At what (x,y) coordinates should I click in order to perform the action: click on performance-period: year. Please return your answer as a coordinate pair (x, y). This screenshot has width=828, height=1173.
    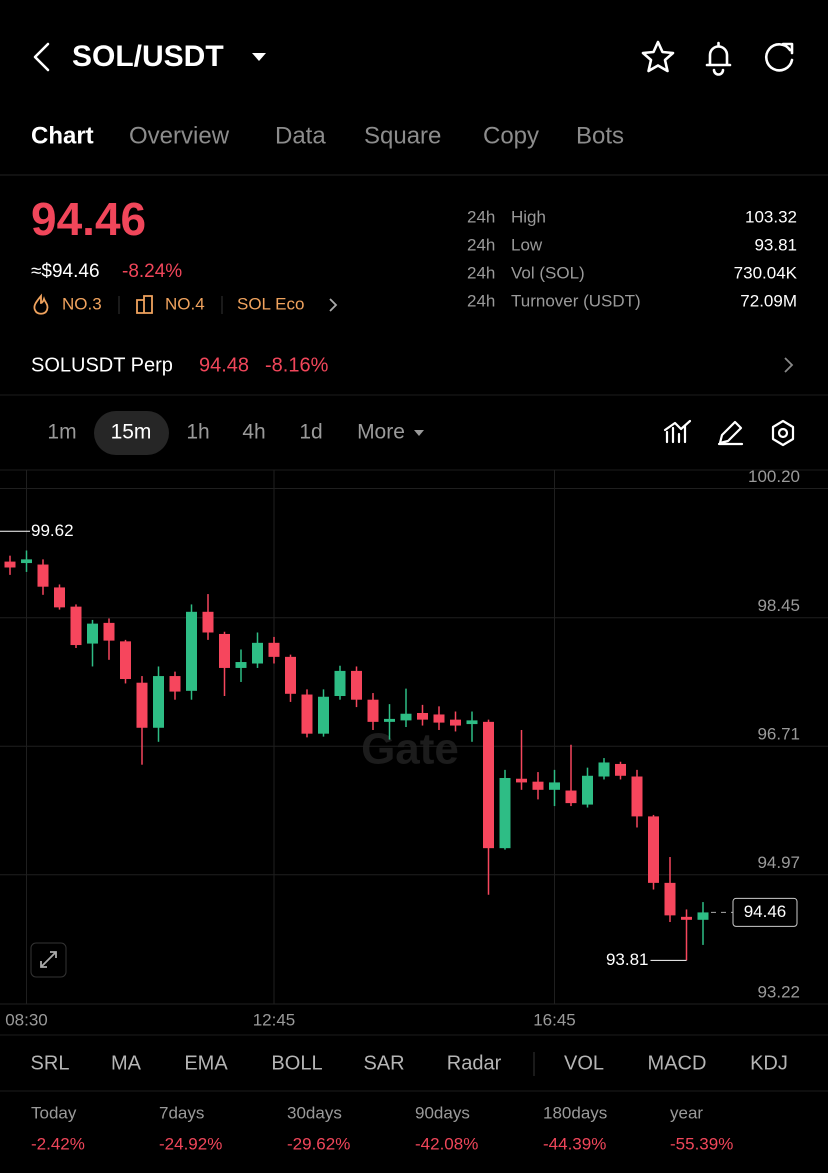
    Looking at the image, I should click on (686, 1112).